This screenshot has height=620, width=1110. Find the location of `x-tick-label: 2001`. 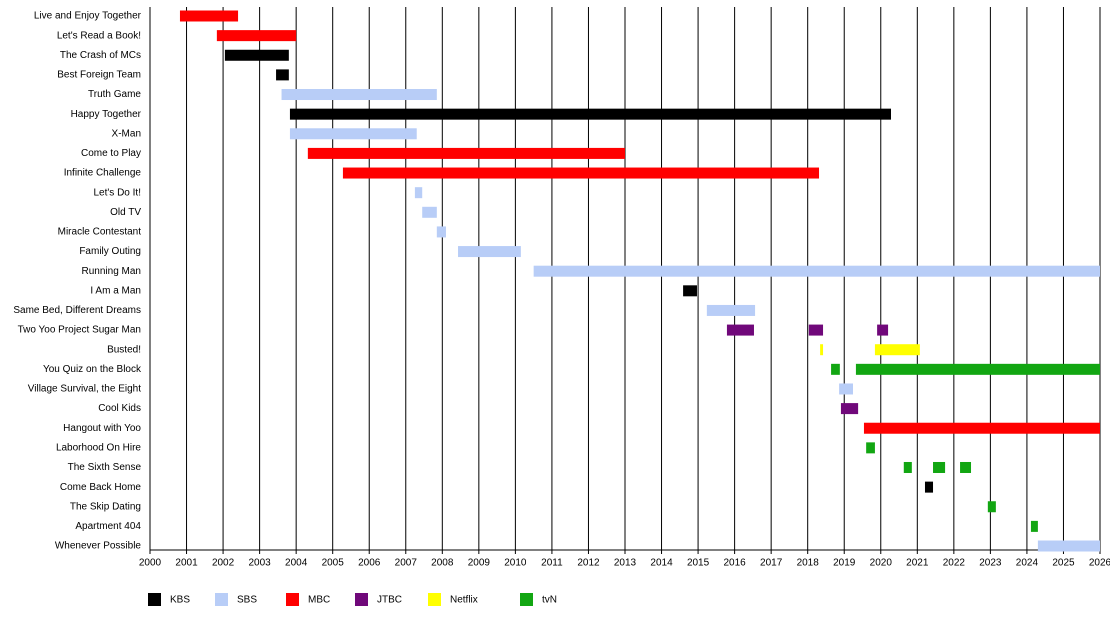

x-tick-label: 2001 is located at coordinates (186, 563).